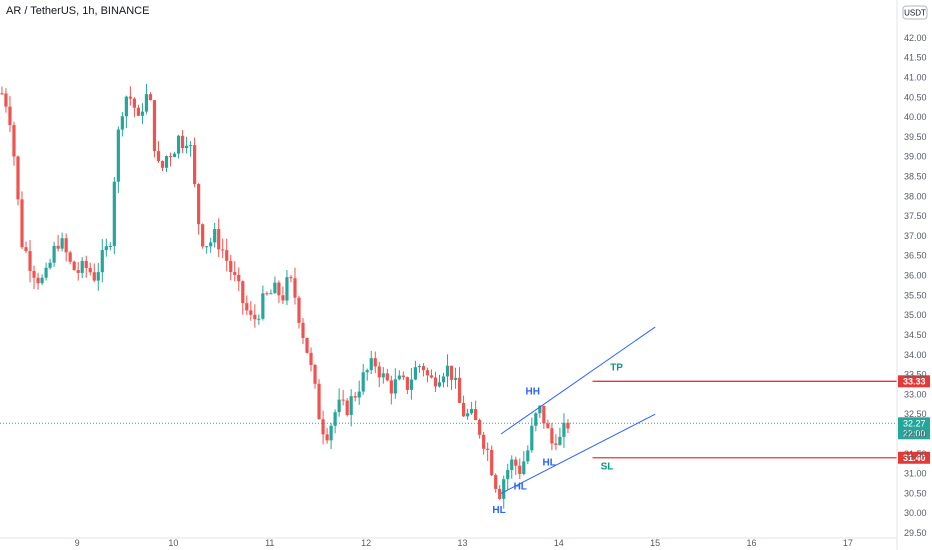 The width and height of the screenshot is (932, 550). Describe the element at coordinates (533, 391) in the screenshot. I see `annotation-hh: HH` at that location.